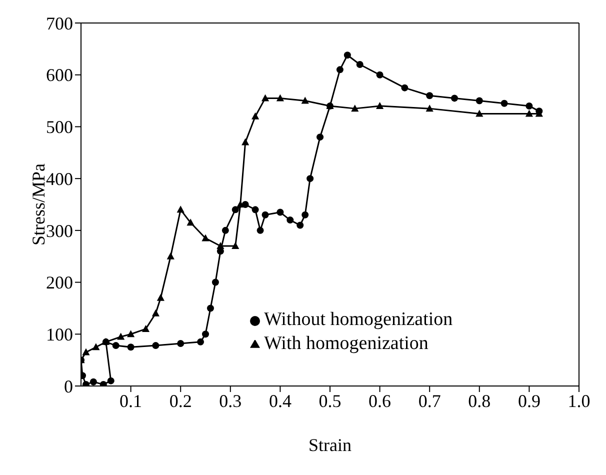 The width and height of the screenshot is (606, 475). Describe the element at coordinates (479, 400) in the screenshot. I see `x-tick-label: 0.8` at that location.